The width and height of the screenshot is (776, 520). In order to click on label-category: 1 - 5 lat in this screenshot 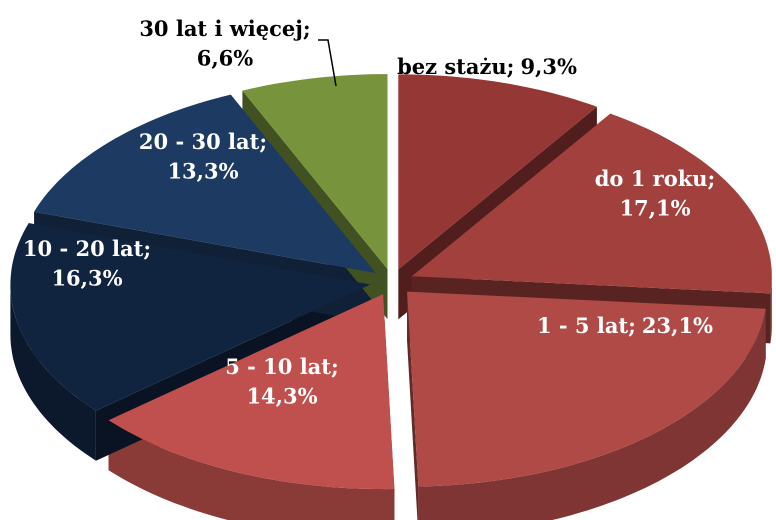, I will do `click(582, 325)`.